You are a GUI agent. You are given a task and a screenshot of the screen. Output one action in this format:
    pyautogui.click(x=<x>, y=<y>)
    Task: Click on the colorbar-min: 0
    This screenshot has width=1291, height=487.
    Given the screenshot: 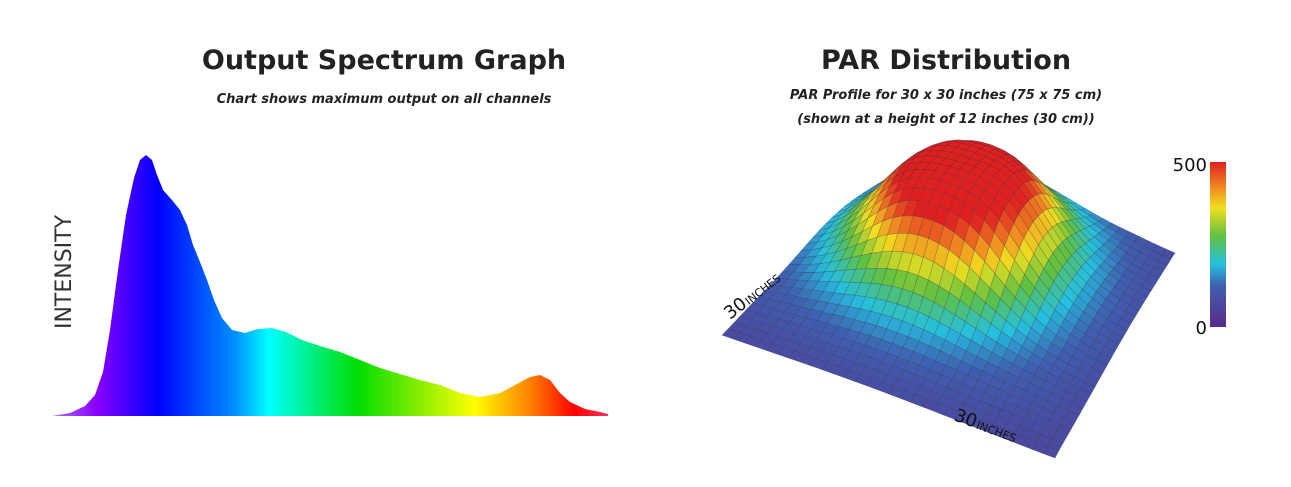 What is the action you would take?
    pyautogui.click(x=1201, y=328)
    